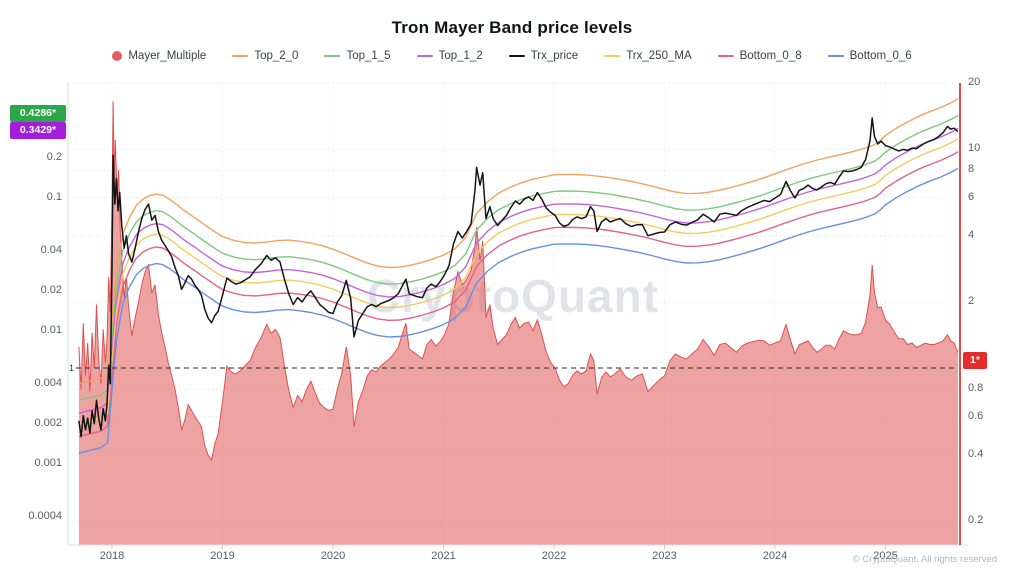 The height and width of the screenshot is (576, 1024). Describe the element at coordinates (974, 148) in the screenshot. I see `right-axis-tick: 10` at that location.